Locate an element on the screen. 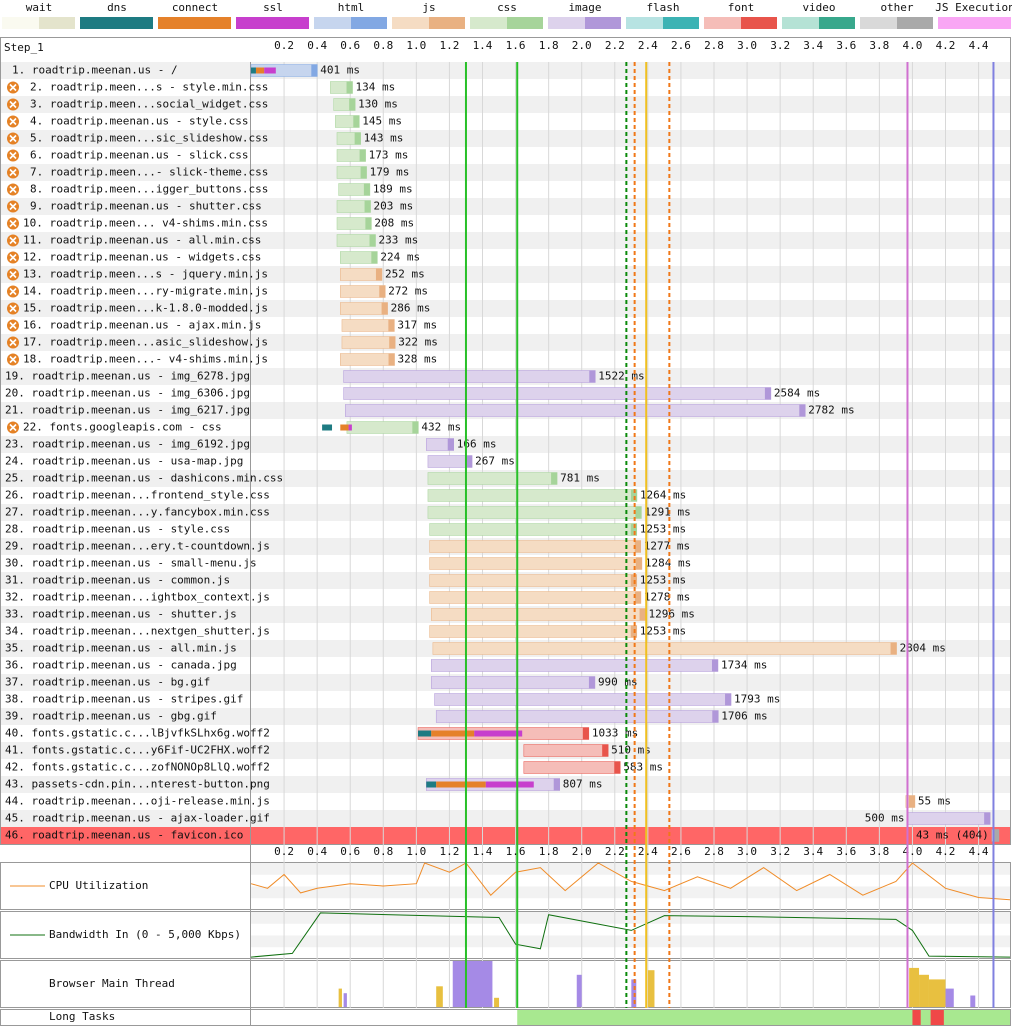  value-label: 286 ms is located at coordinates (411, 308).